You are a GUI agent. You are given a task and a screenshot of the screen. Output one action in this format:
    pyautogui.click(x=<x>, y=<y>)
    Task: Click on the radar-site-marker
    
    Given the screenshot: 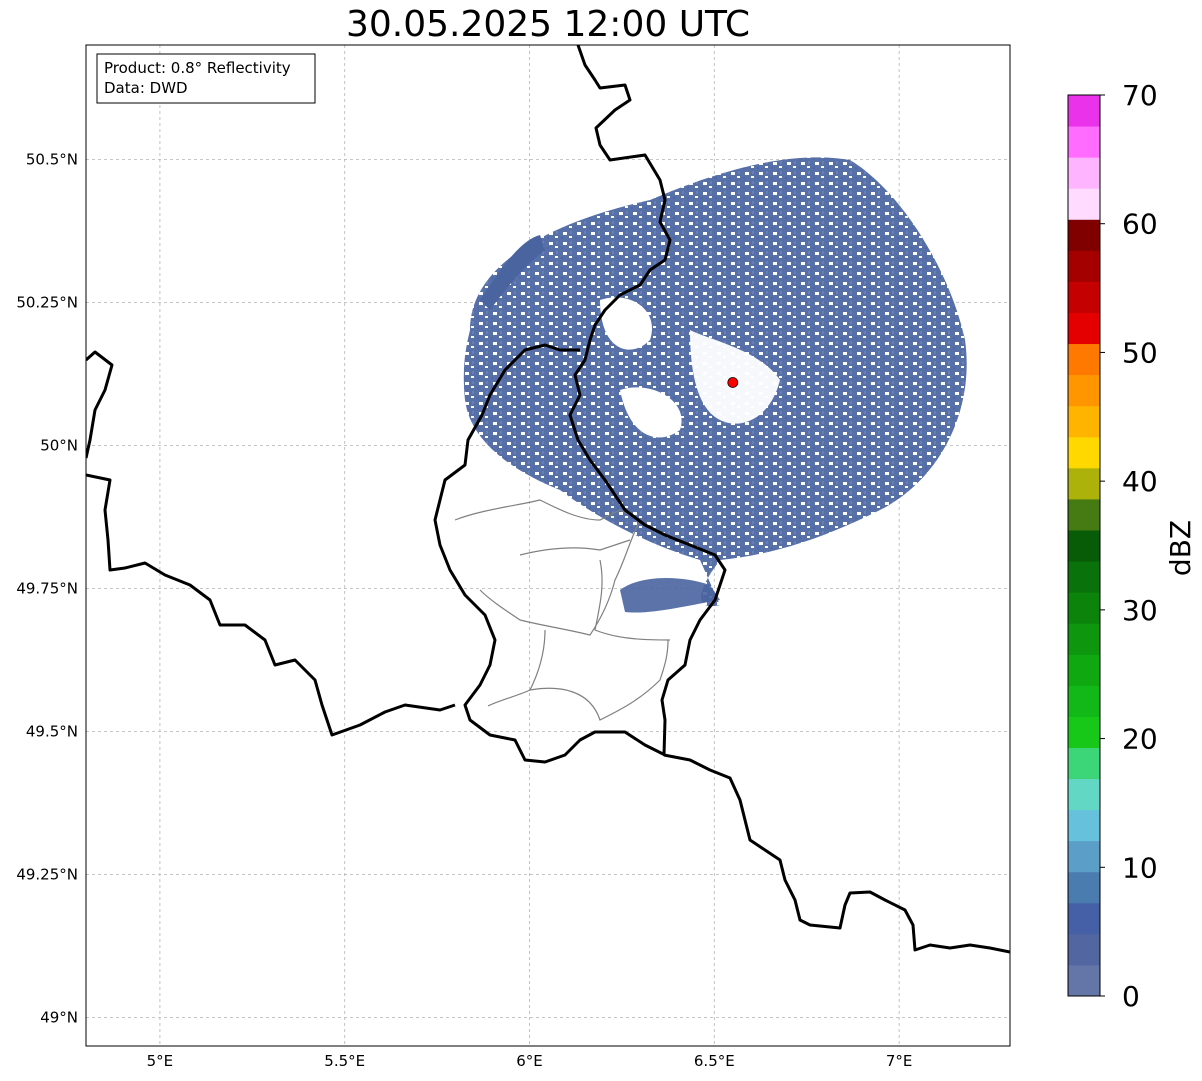 What is the action you would take?
    pyautogui.click(x=733, y=382)
    